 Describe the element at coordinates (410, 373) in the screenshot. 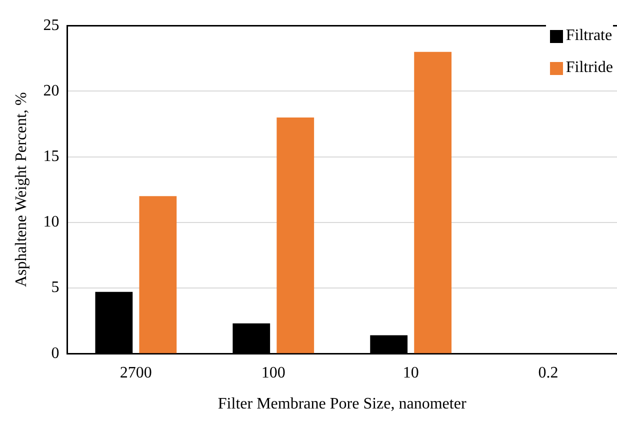

I see `x-tick-label: 10` at that location.